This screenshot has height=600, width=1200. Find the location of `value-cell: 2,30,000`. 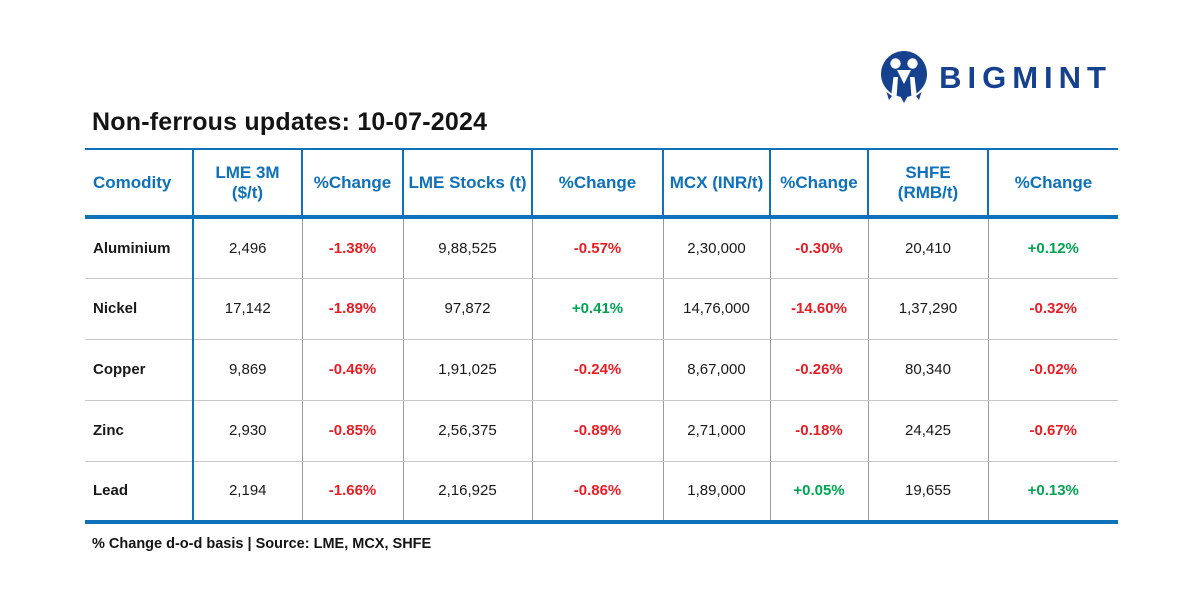

value-cell: 2,30,000 is located at coordinates (716, 248).